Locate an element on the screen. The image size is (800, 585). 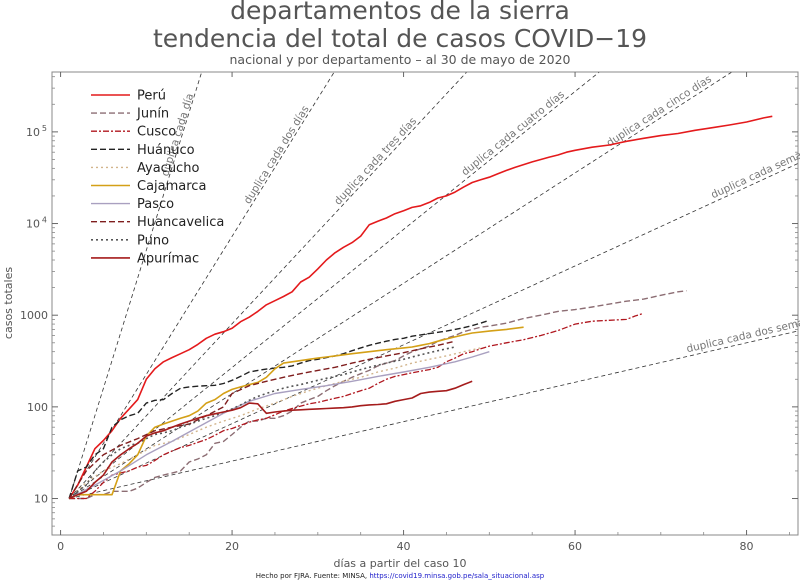
reference-label-6: duplica cada semana is located at coordinates (754, 173).